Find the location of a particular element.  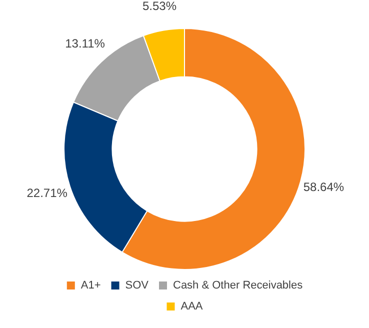

legend-label: AAA is located at coordinates (192, 306).